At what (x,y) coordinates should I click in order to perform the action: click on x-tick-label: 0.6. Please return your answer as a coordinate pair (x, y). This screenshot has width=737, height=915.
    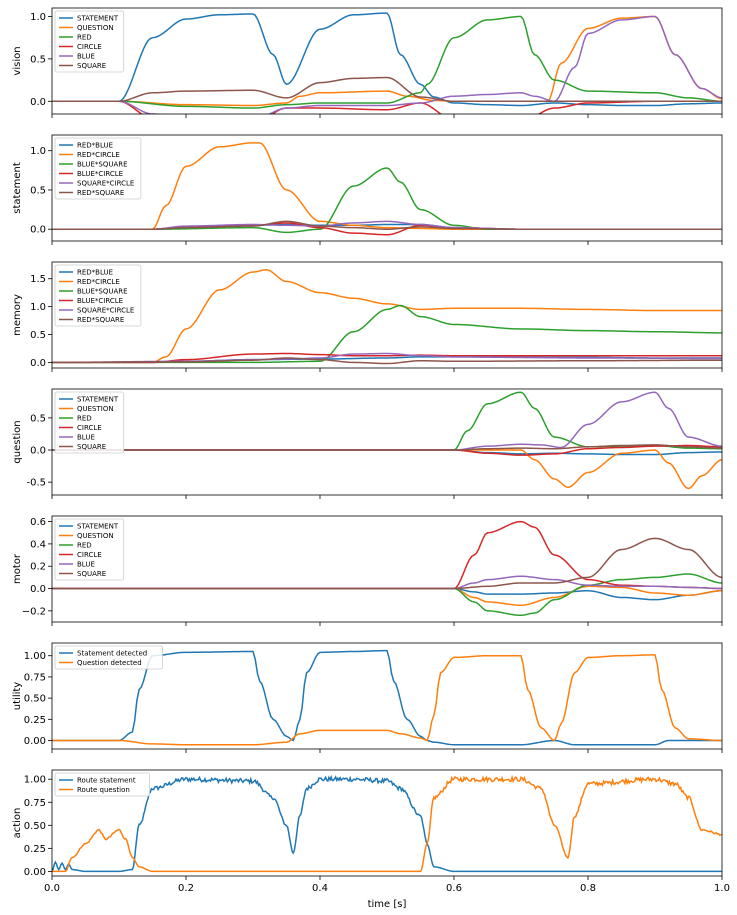
    Looking at the image, I should click on (454, 888).